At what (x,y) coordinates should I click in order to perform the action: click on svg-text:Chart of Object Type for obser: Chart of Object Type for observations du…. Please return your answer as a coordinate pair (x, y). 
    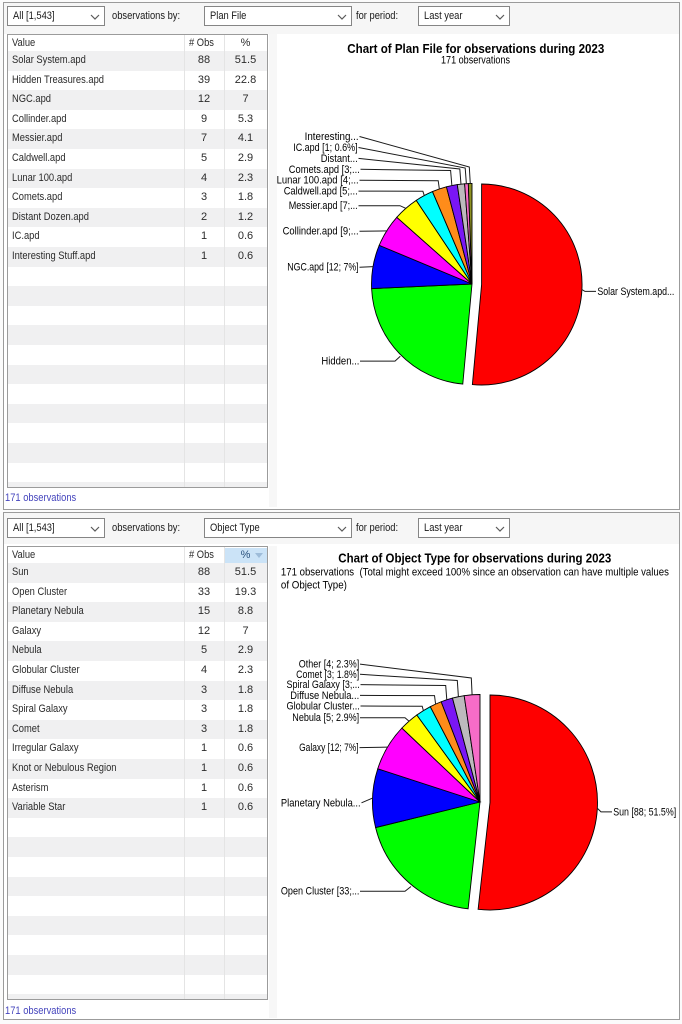
    Looking at the image, I should click on (474, 559).